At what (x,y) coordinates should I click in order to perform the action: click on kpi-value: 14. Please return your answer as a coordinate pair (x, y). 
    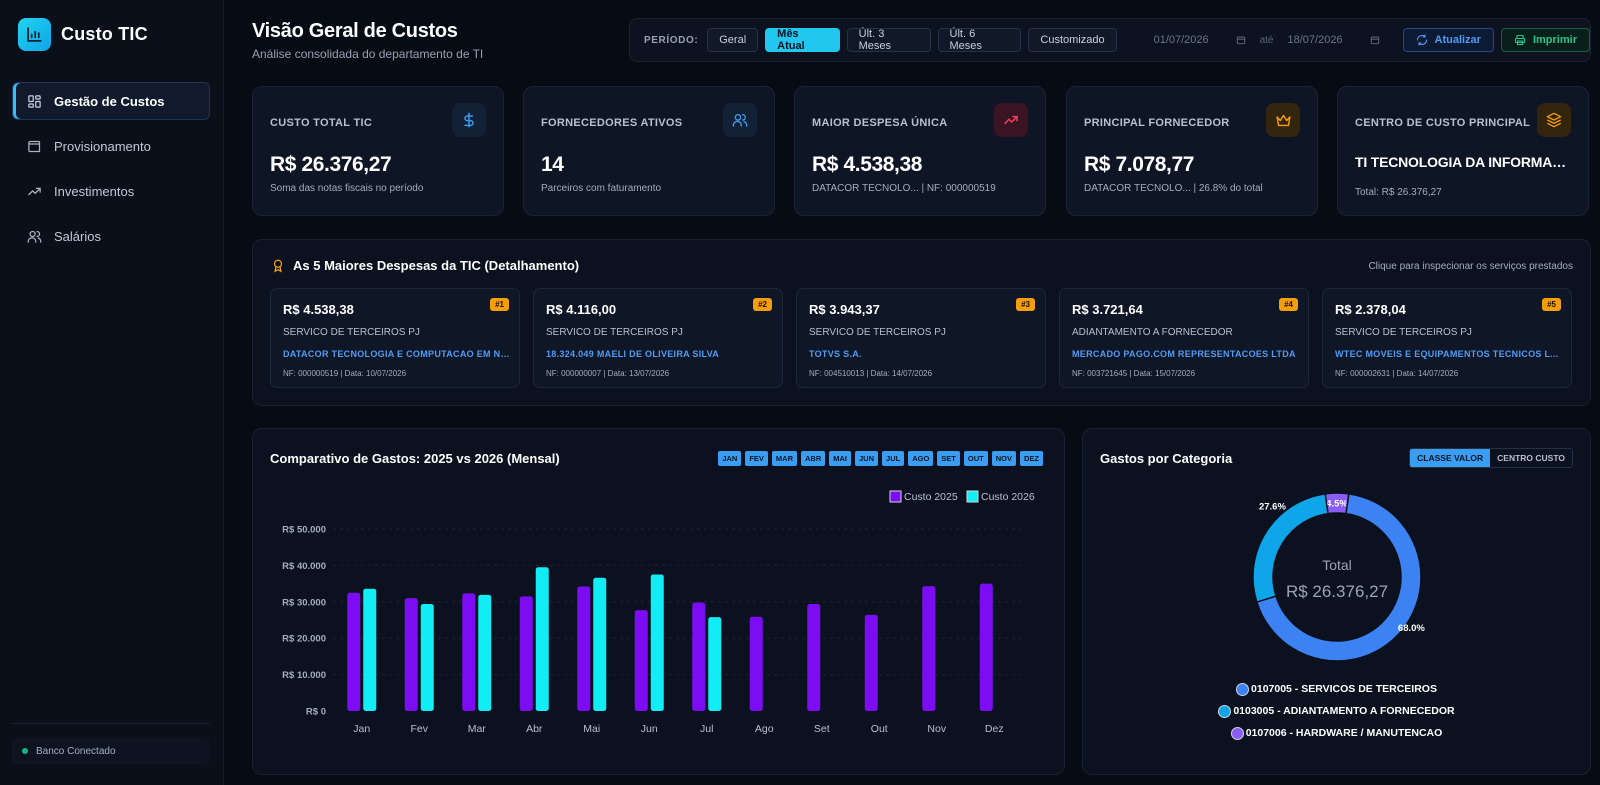
    Looking at the image, I should click on (552, 164).